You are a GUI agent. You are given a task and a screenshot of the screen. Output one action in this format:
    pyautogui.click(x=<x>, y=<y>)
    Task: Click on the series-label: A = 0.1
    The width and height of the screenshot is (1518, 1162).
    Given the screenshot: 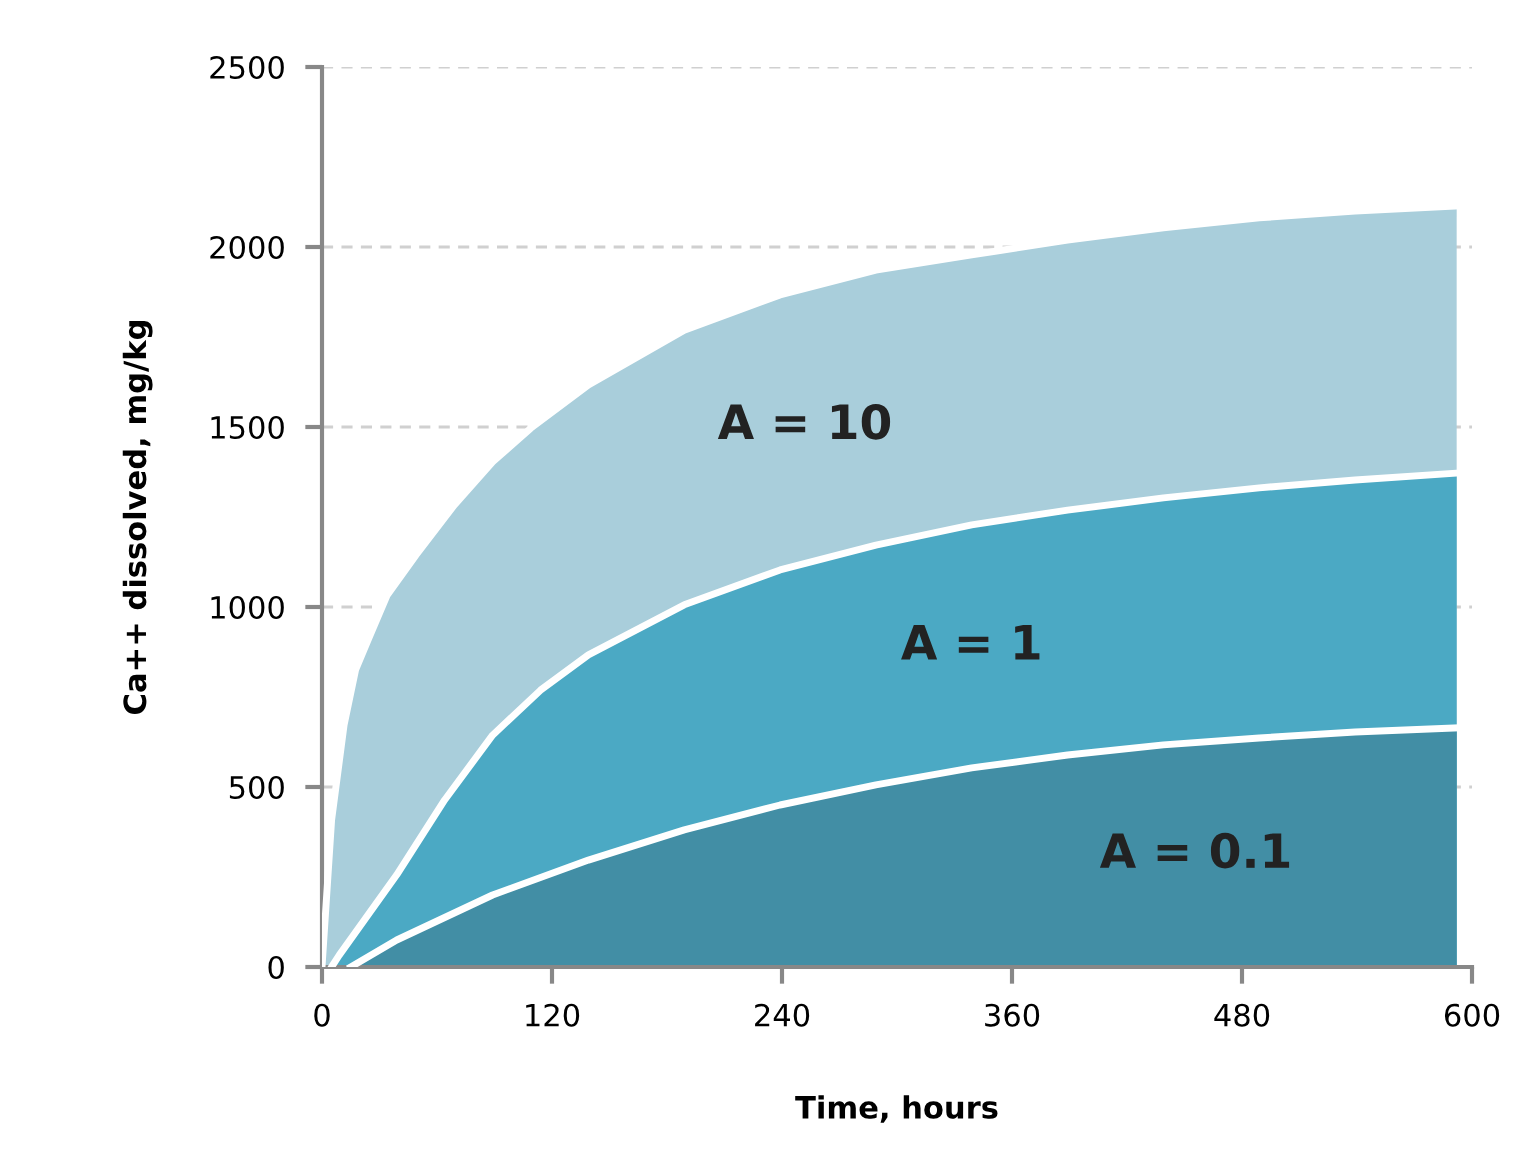 What is the action you would take?
    pyautogui.click(x=1194, y=850)
    